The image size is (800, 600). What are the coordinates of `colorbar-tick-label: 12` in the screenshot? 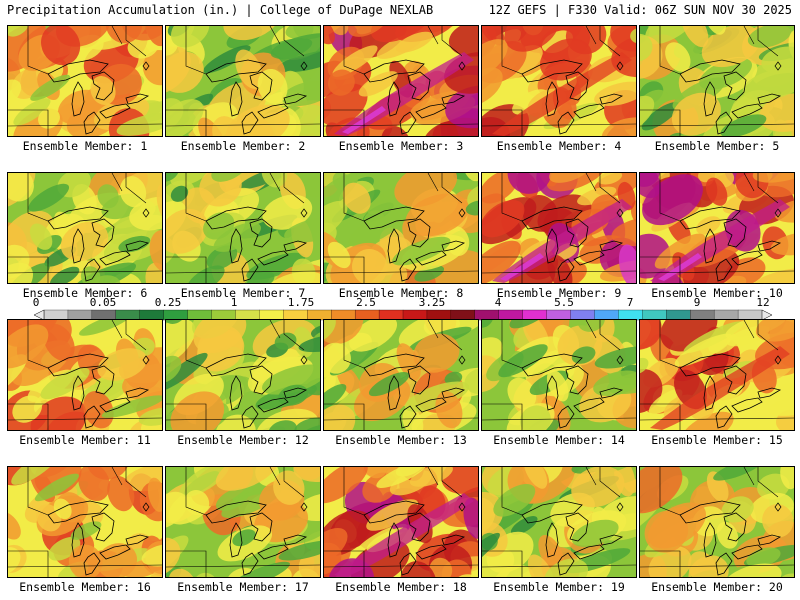 It's located at (763, 302).